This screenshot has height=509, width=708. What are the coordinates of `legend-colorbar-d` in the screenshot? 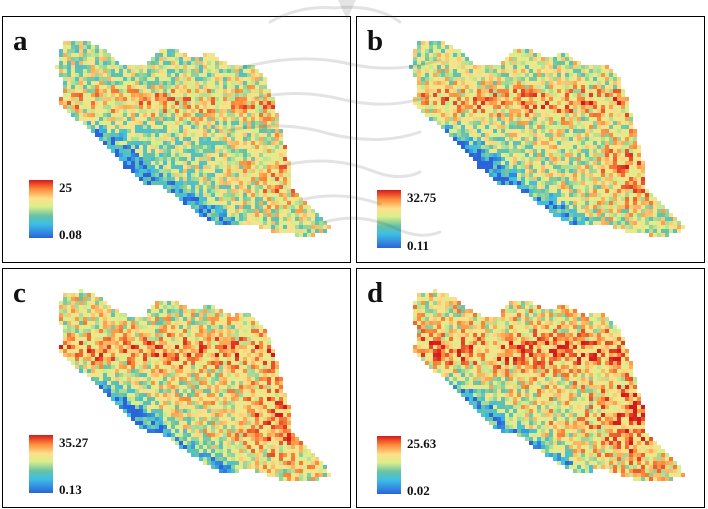 It's located at (389, 465).